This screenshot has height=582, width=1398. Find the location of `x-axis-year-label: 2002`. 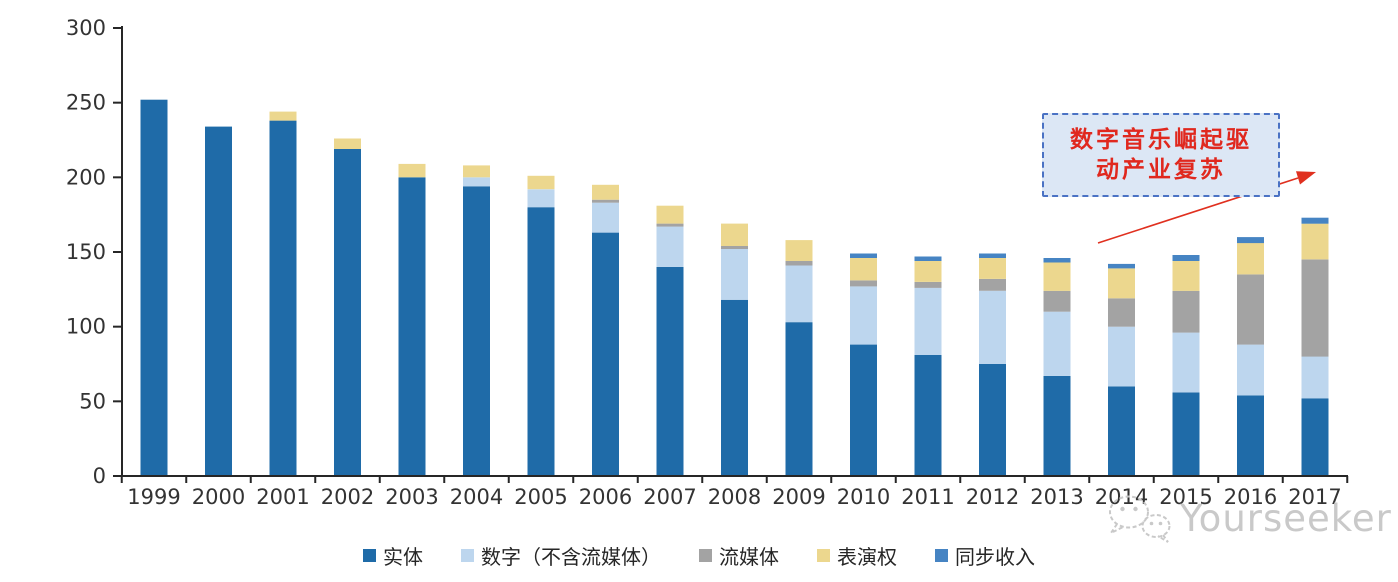

x-axis-year-label: 2002 is located at coordinates (347, 497).